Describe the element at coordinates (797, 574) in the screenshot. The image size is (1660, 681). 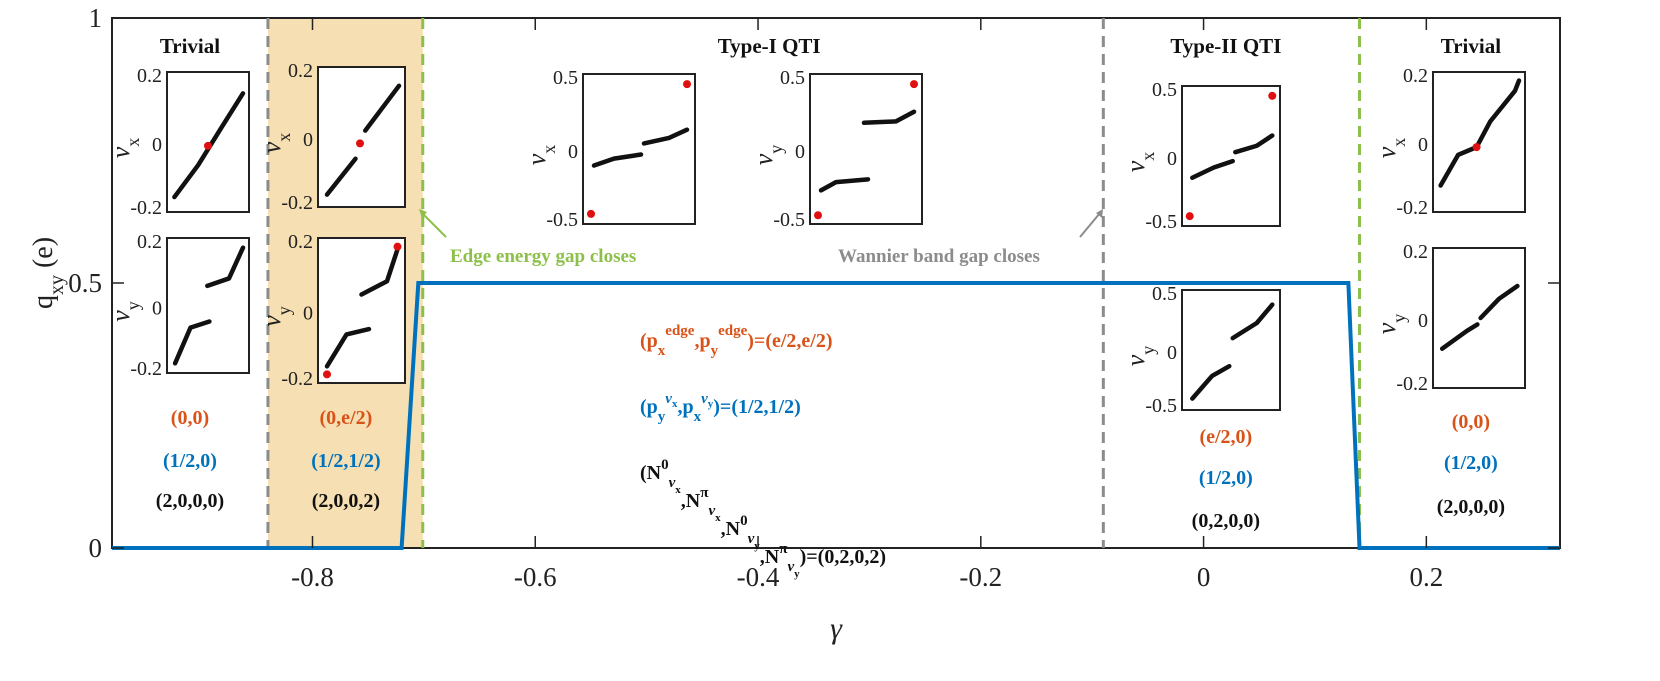
I see `winding-number-label-part-16: y` at that location.